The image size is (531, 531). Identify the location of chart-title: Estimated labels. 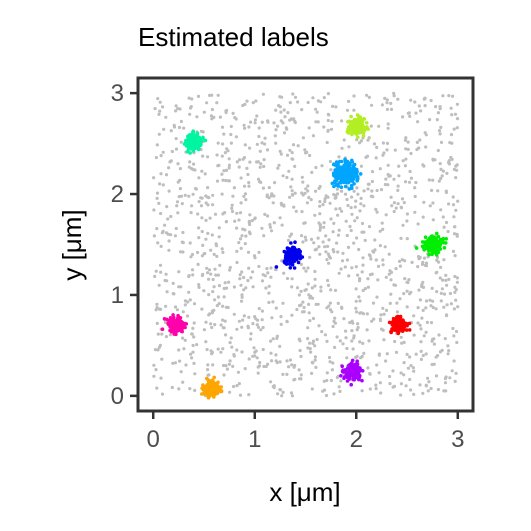
(233, 37).